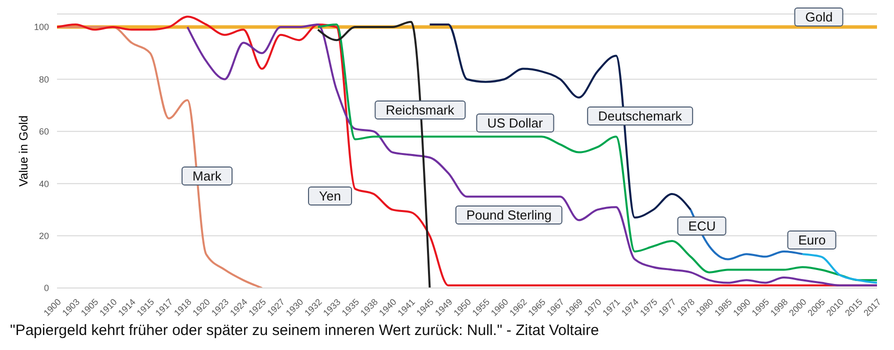 This screenshot has width=894, height=350. Describe the element at coordinates (702, 226) in the screenshot. I see `series-label: ECU` at that location.